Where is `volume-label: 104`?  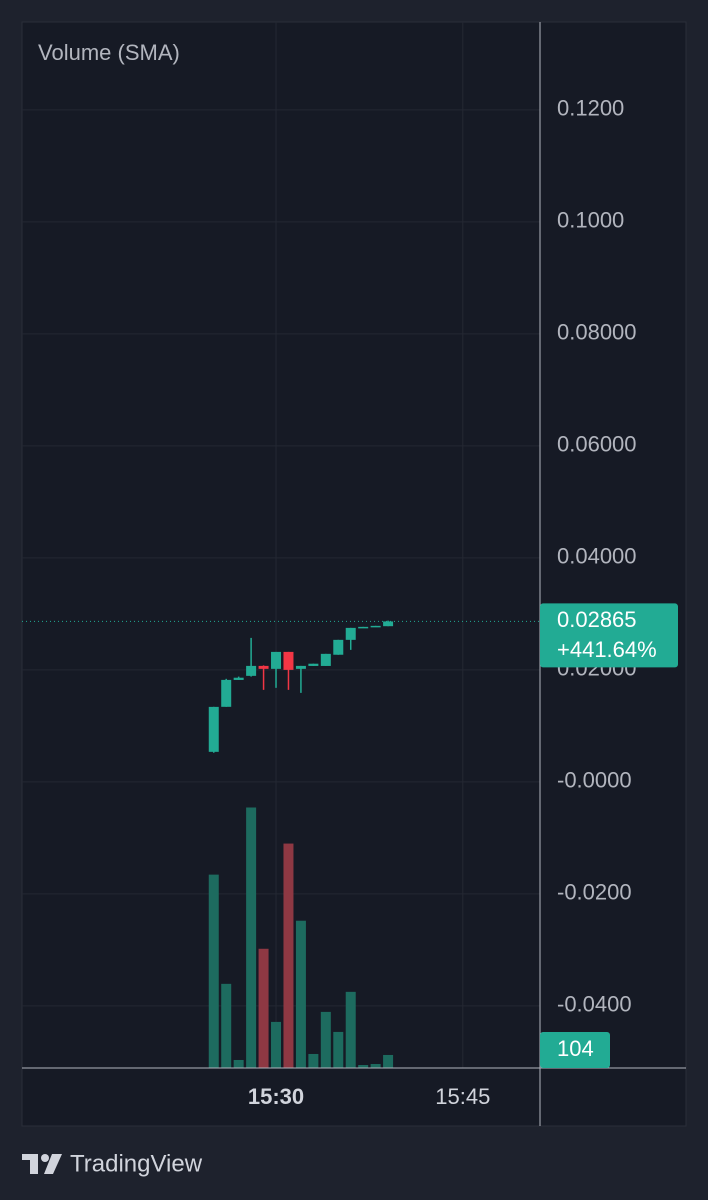
volume-label: 104 is located at coordinates (575, 1048).